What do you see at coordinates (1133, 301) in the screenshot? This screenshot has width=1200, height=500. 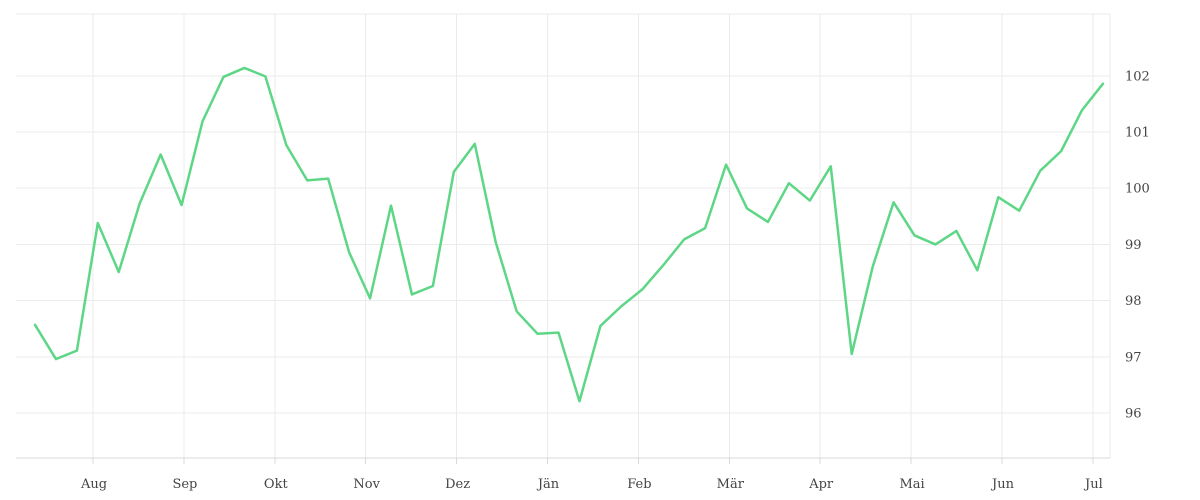 I see `y-tick-label: 98` at bounding box center [1133, 301].